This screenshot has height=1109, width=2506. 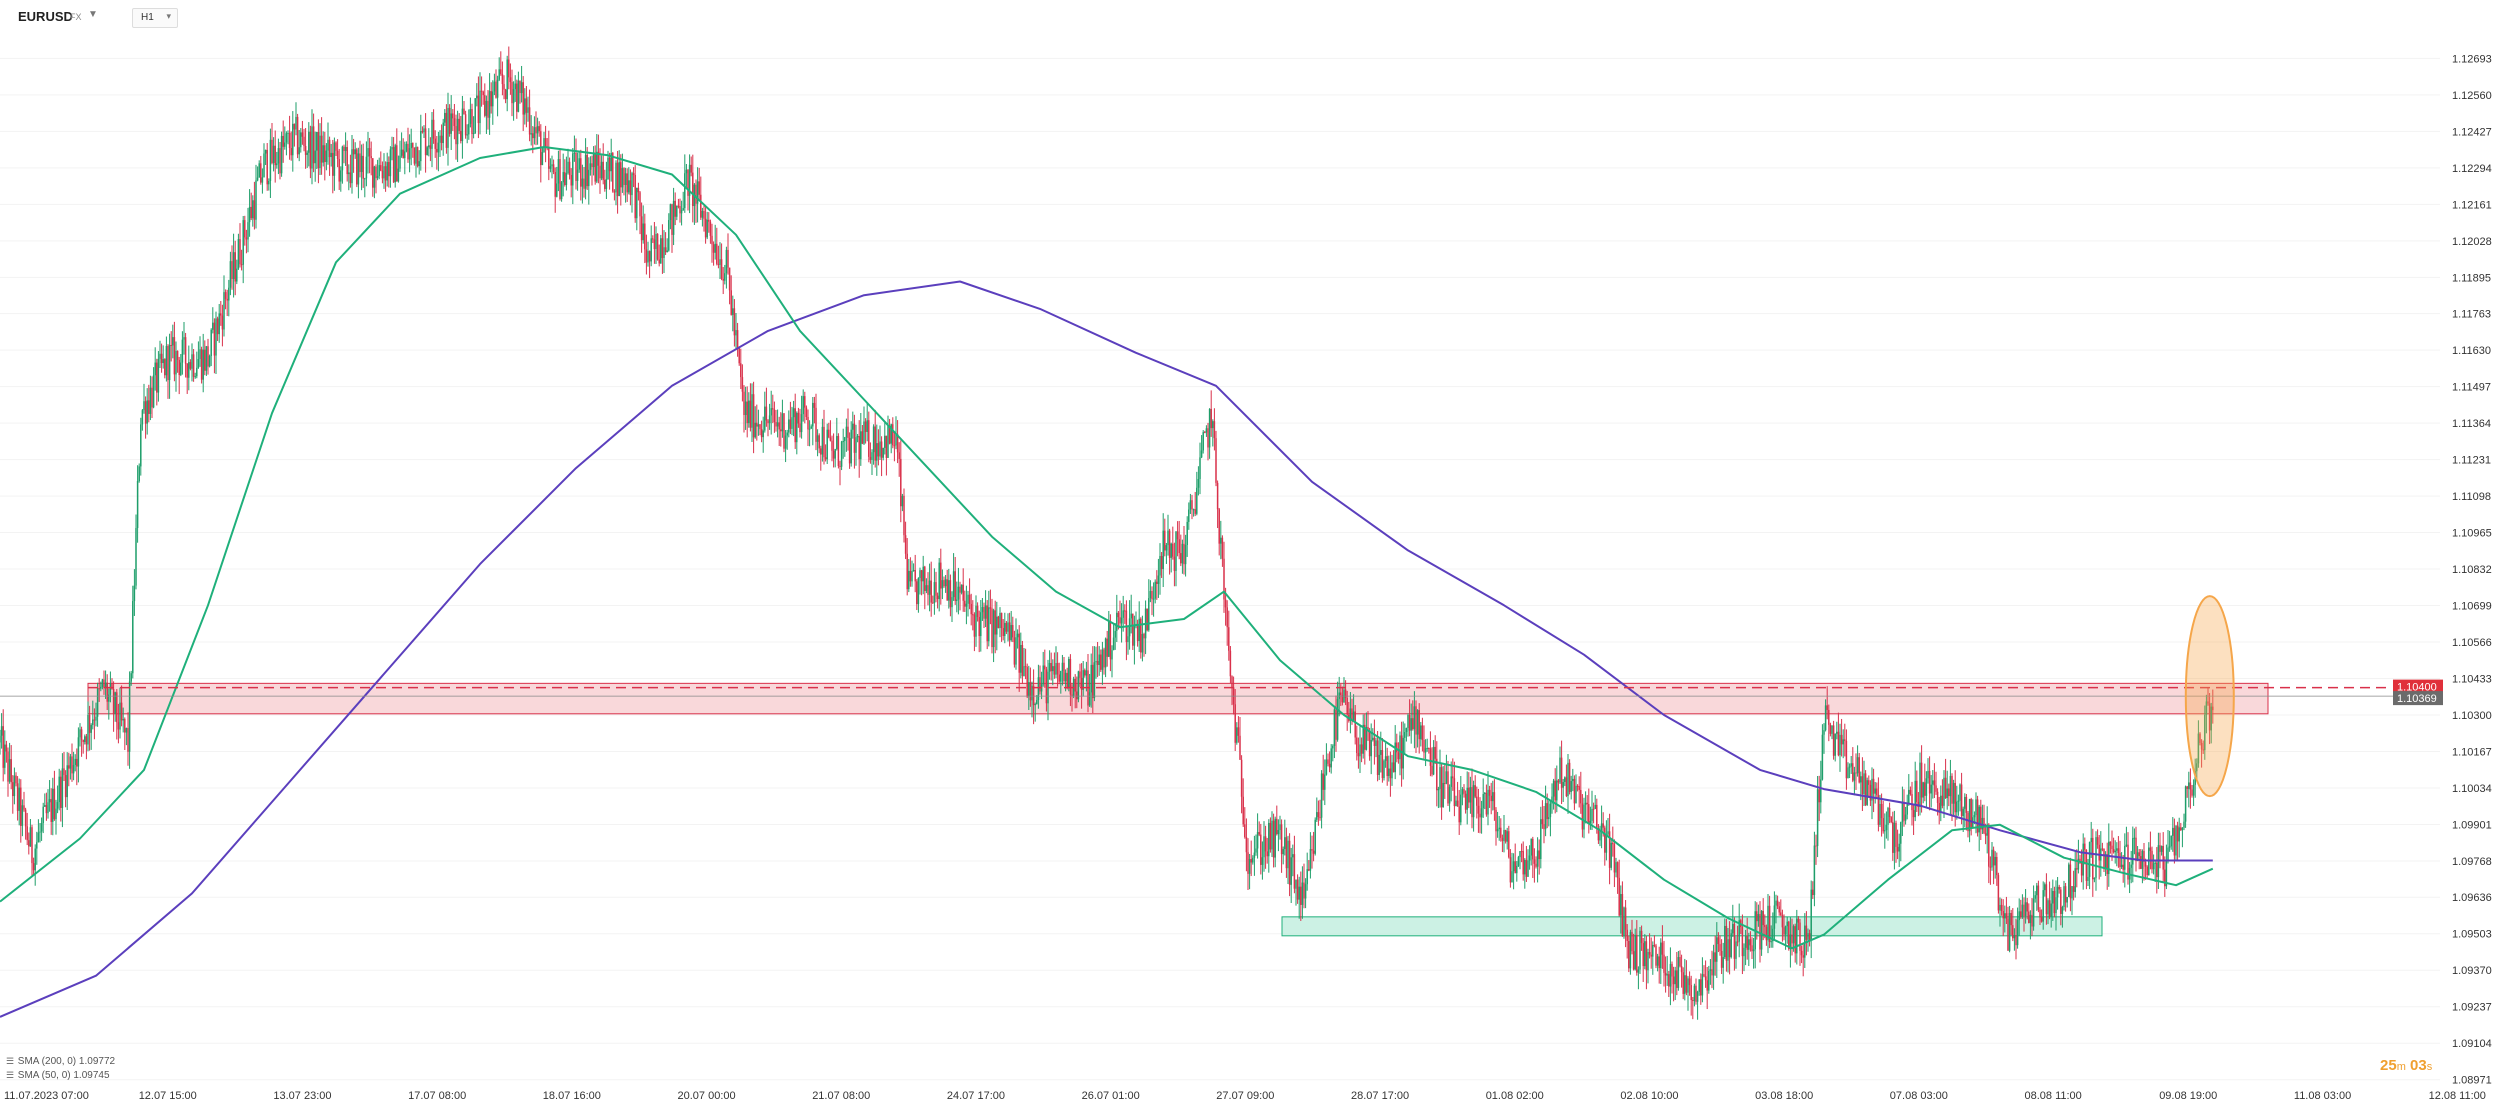 I want to click on symbol-label: EURUSD, so click(x=45, y=16).